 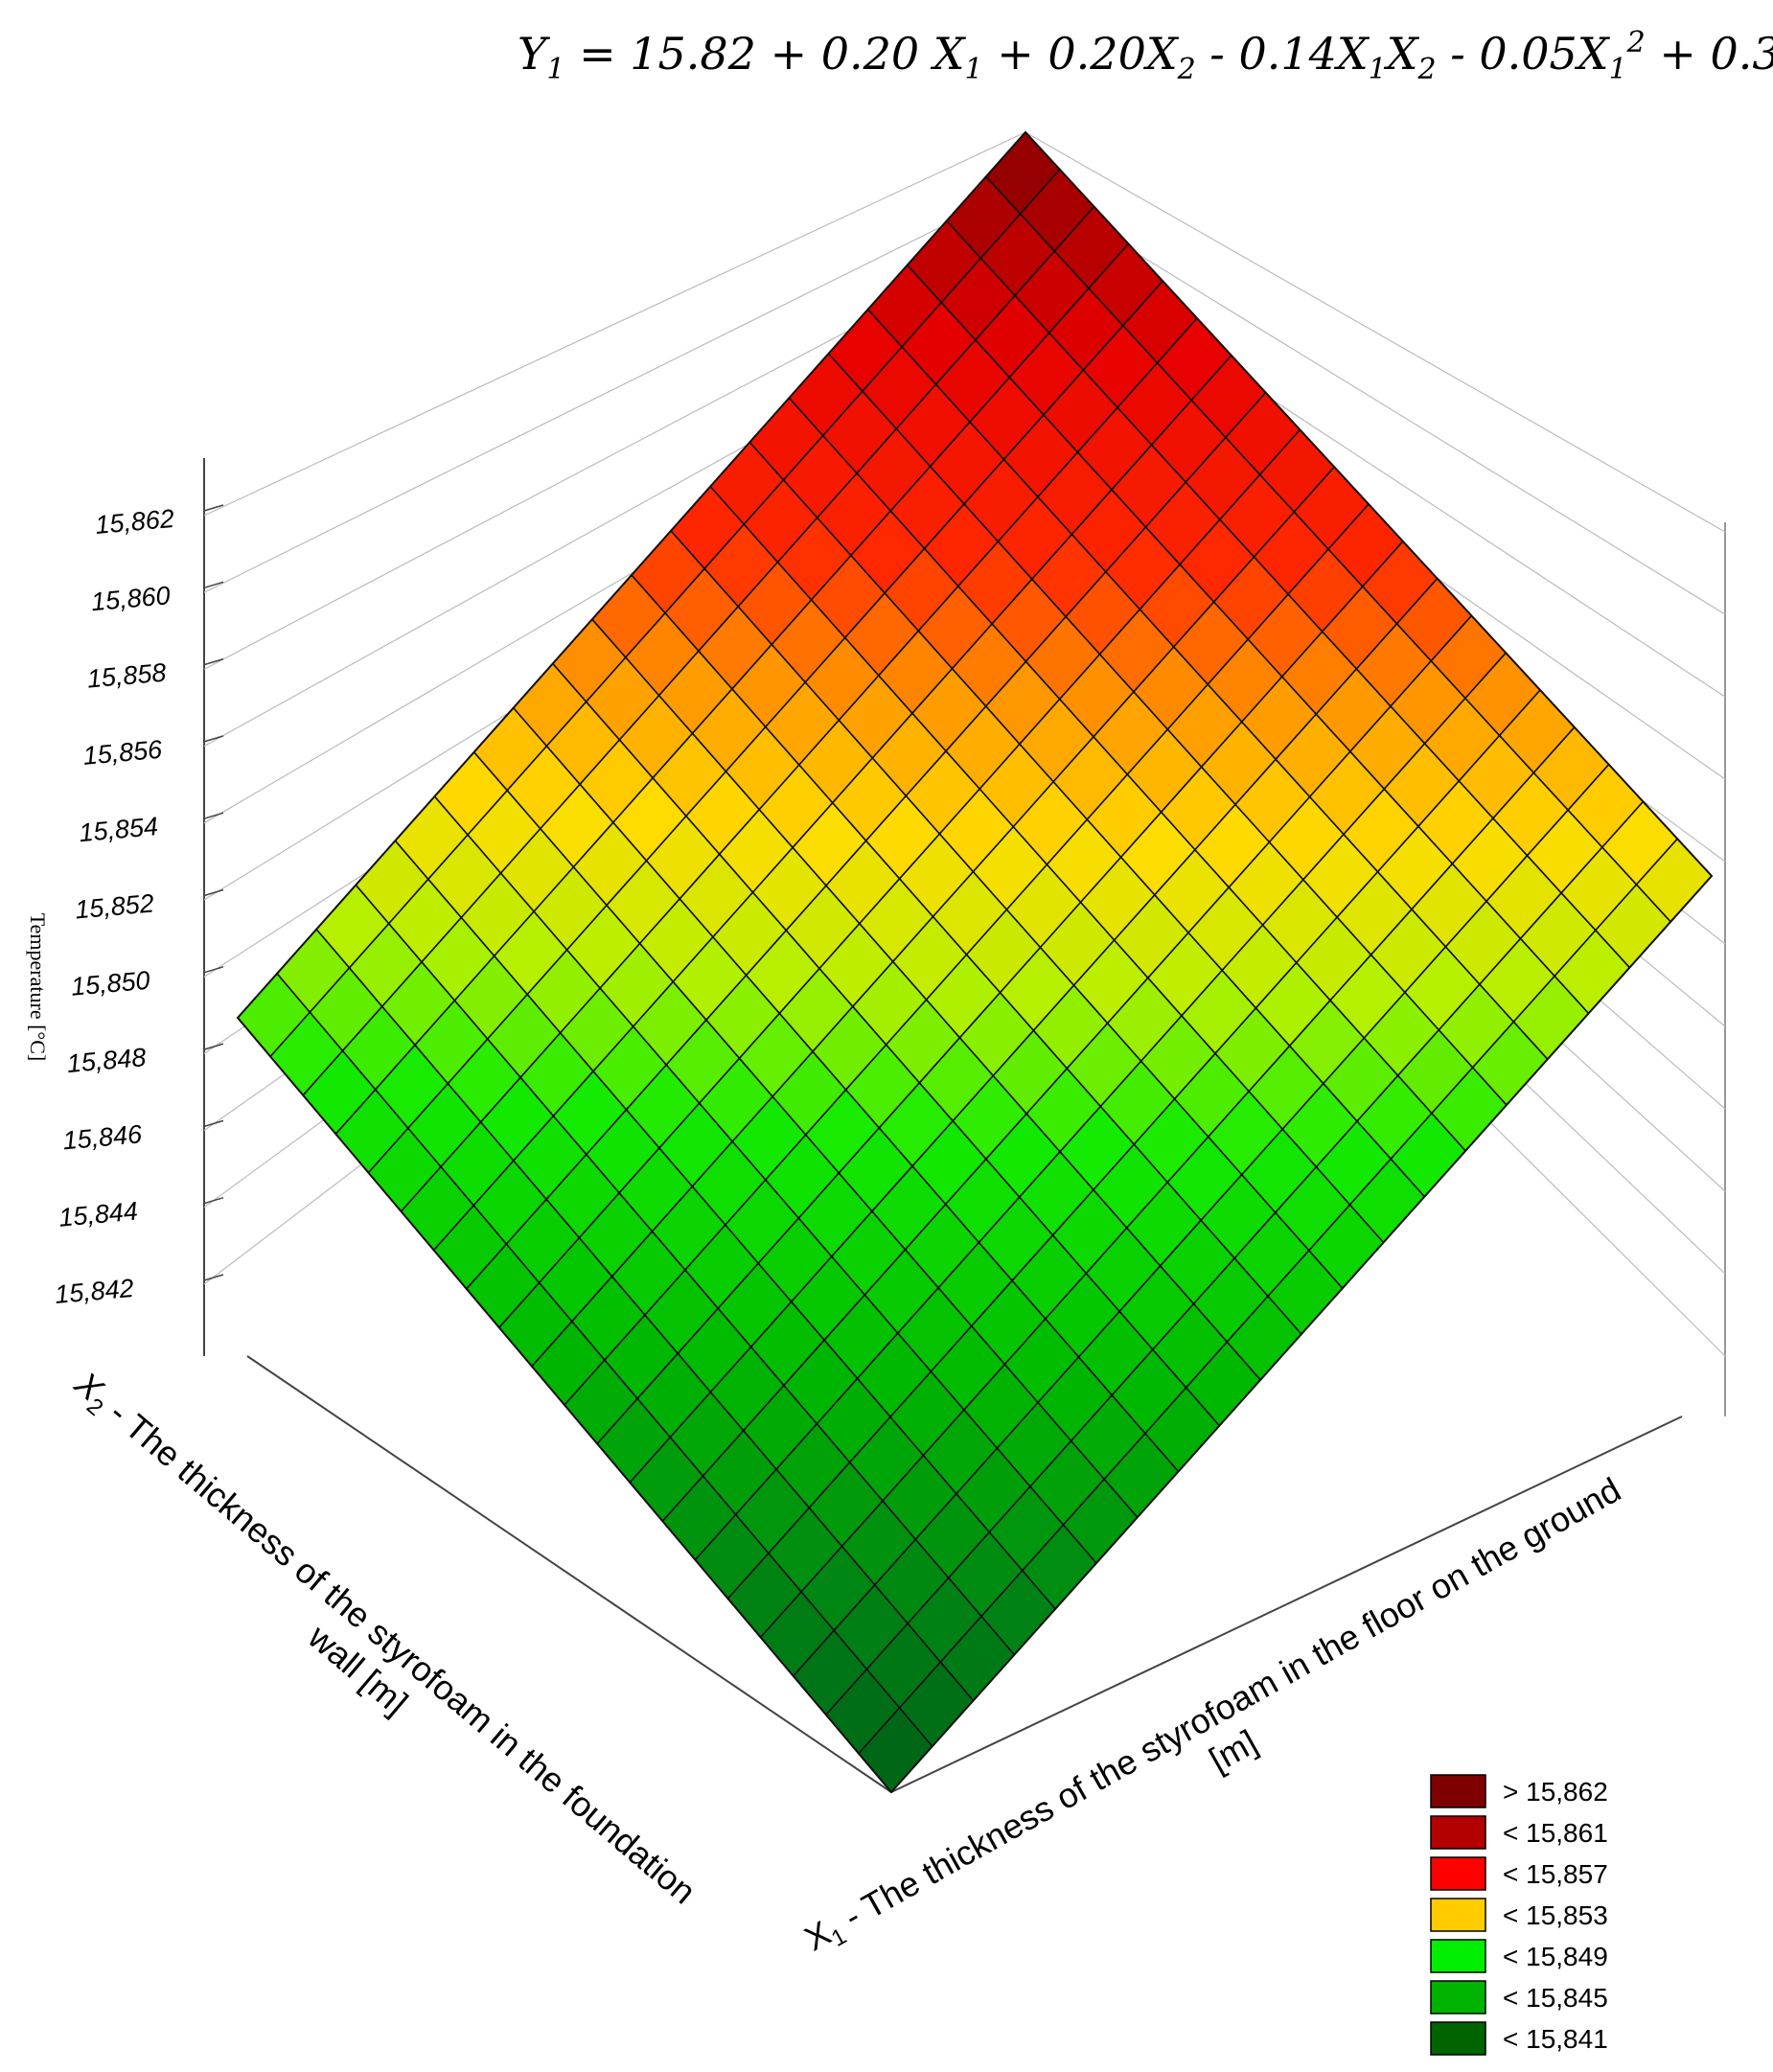 I want to click on z-tick-label: 15,852, so click(x=114, y=906).